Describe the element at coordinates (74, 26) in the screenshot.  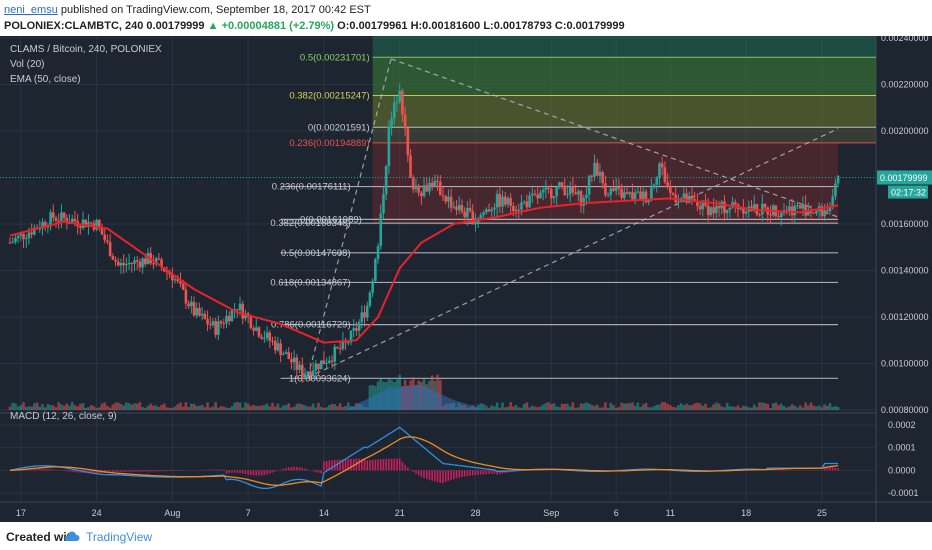
I see `symbol-line: POLONIEX:CLAMBTC, 240` at that location.